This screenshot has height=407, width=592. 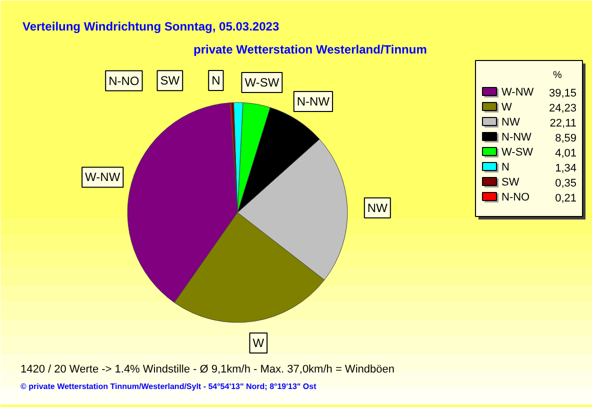 What do you see at coordinates (557, 75) in the screenshot?
I see `legend-title: %` at bounding box center [557, 75].